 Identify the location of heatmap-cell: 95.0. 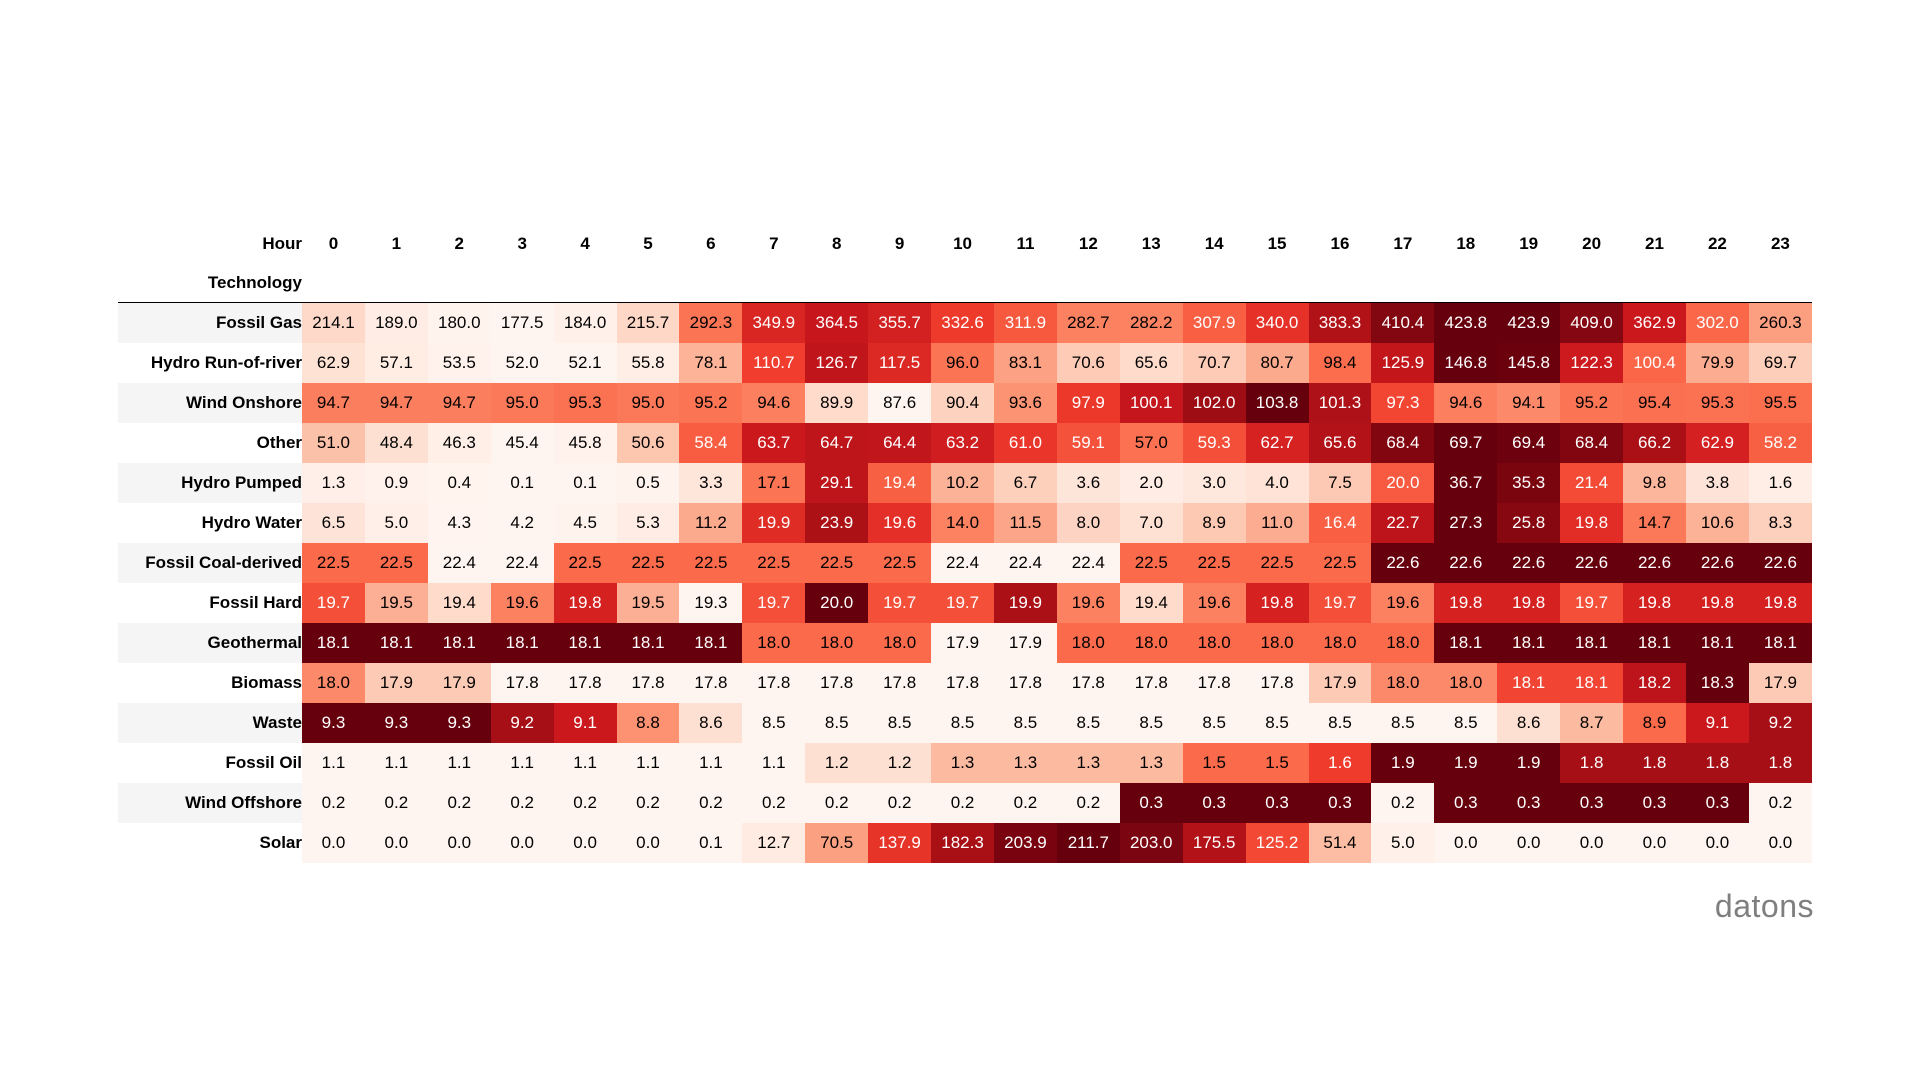
(522, 402).